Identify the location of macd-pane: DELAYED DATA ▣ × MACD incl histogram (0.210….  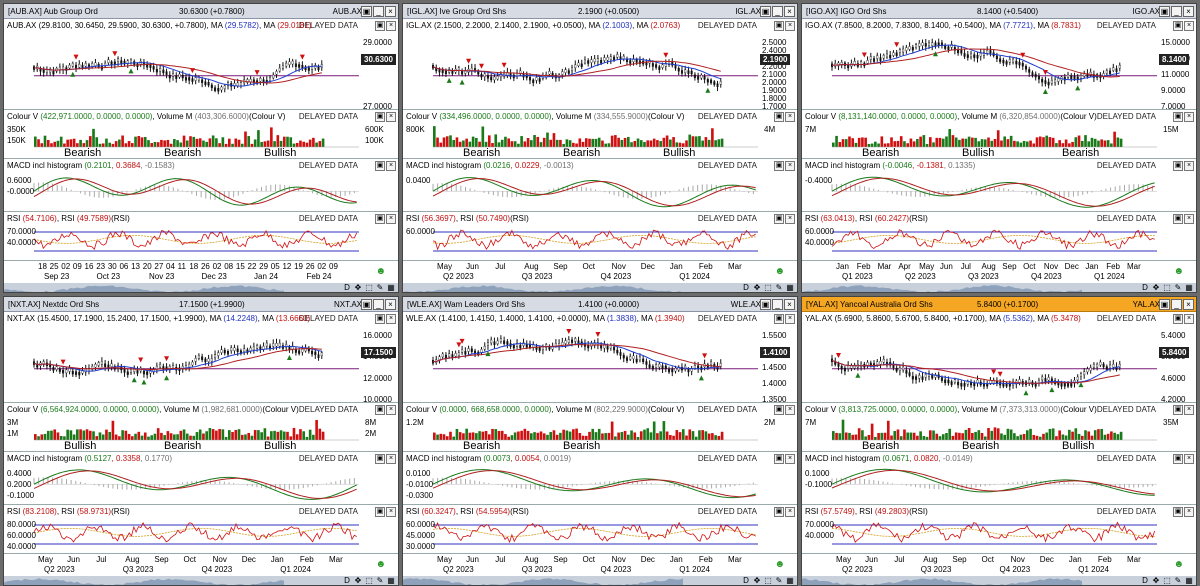
(201, 186).